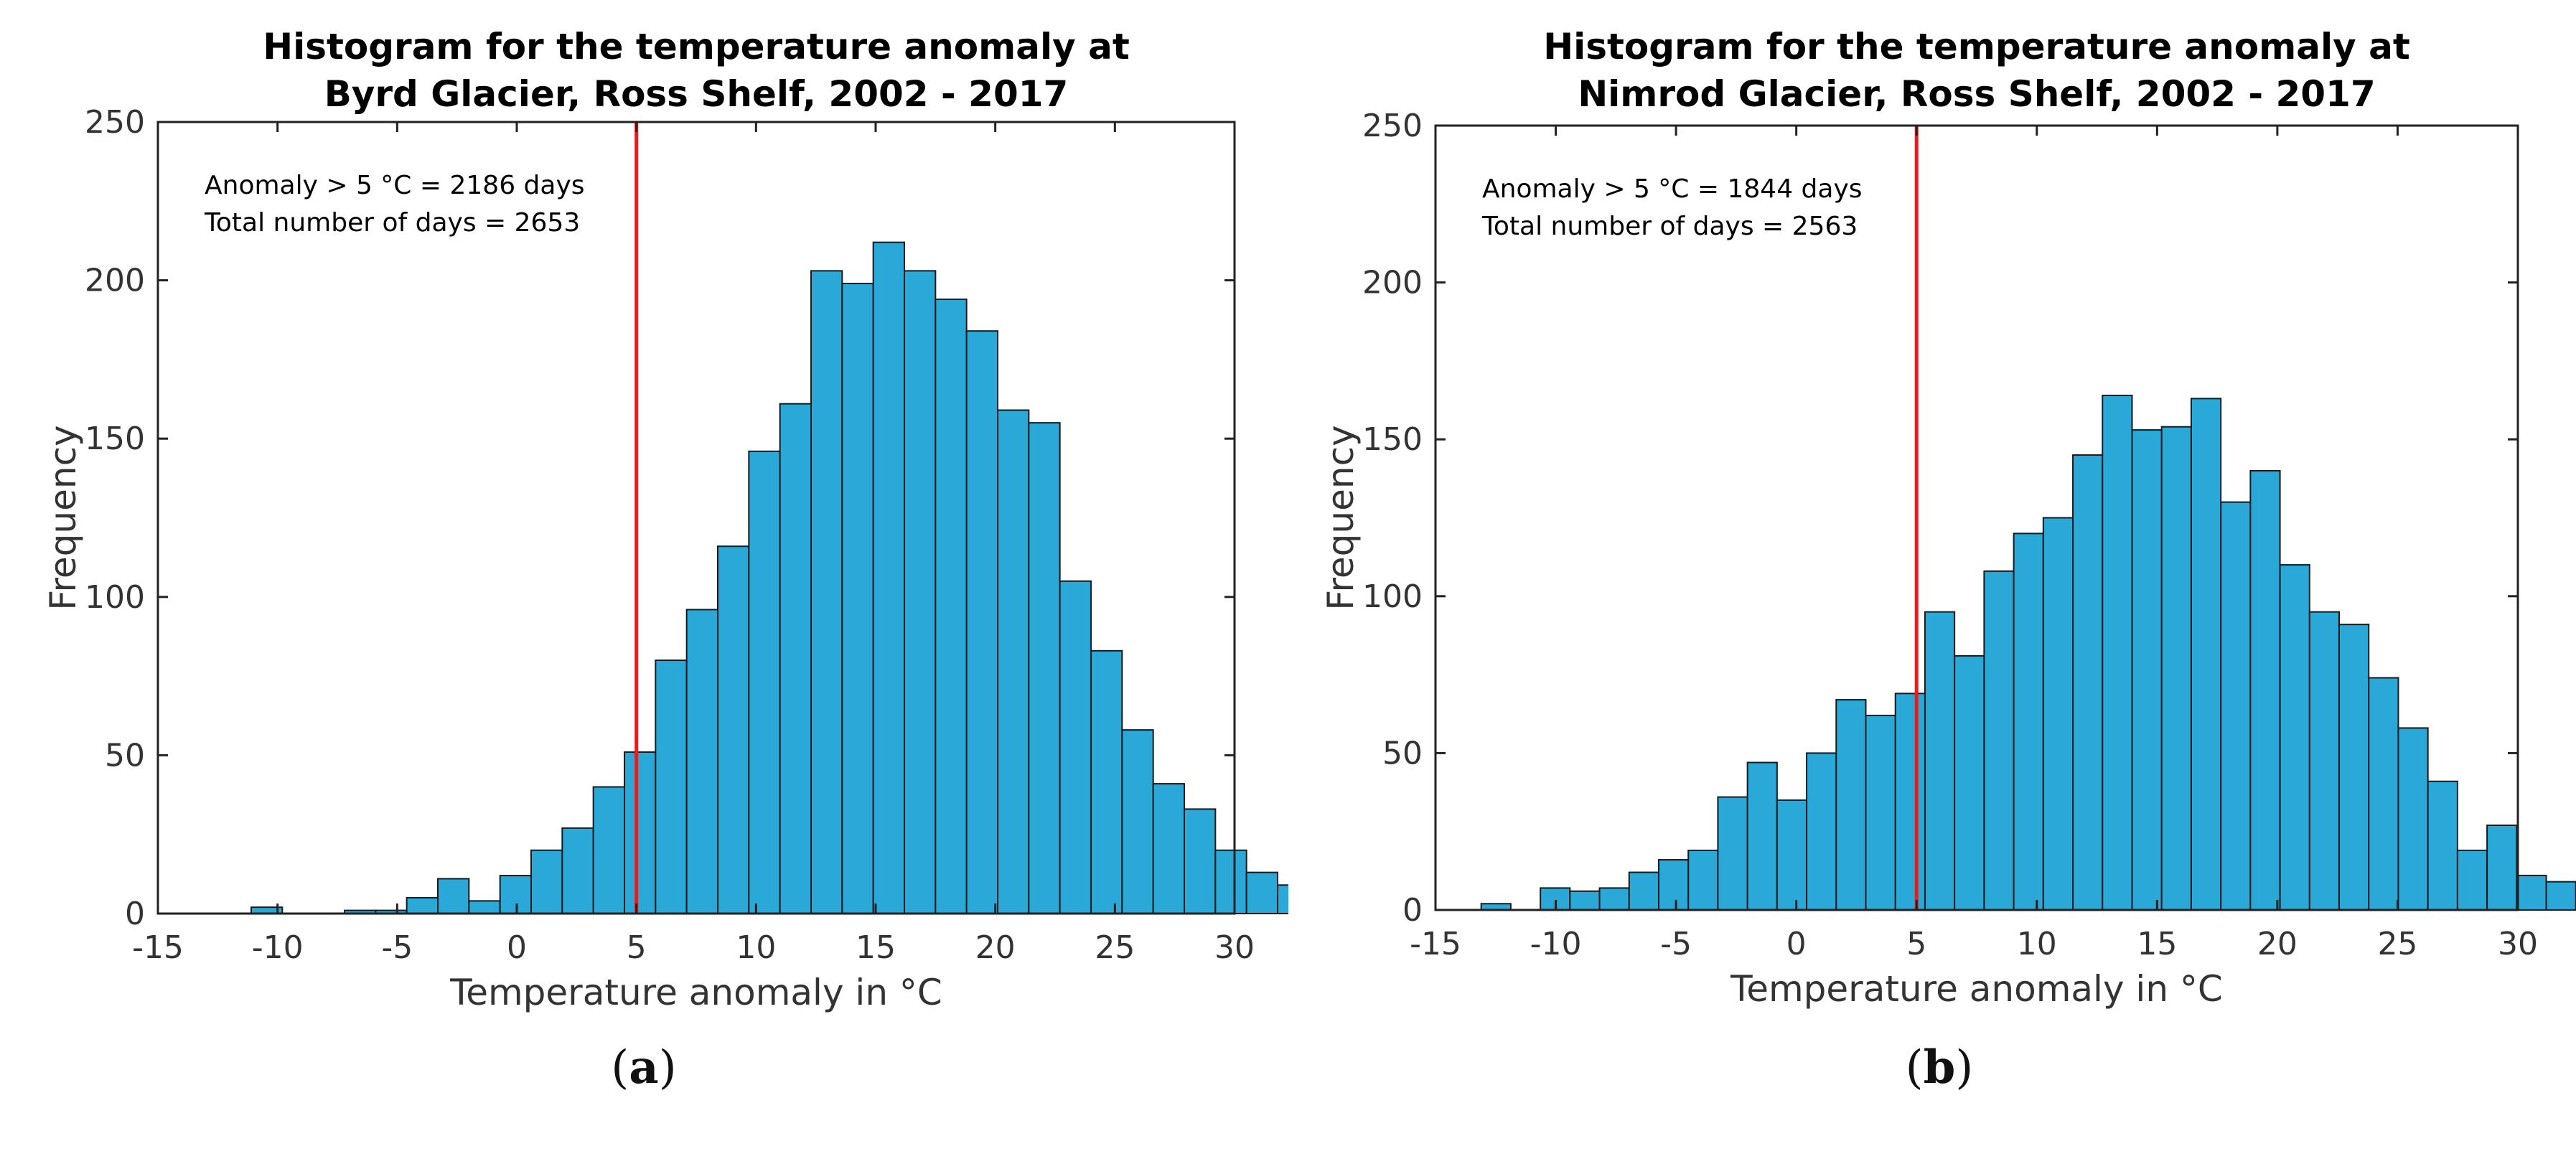 This screenshot has width=2576, height=1159. Describe the element at coordinates (517, 947) in the screenshot. I see `x-tick-label: 0` at that location.